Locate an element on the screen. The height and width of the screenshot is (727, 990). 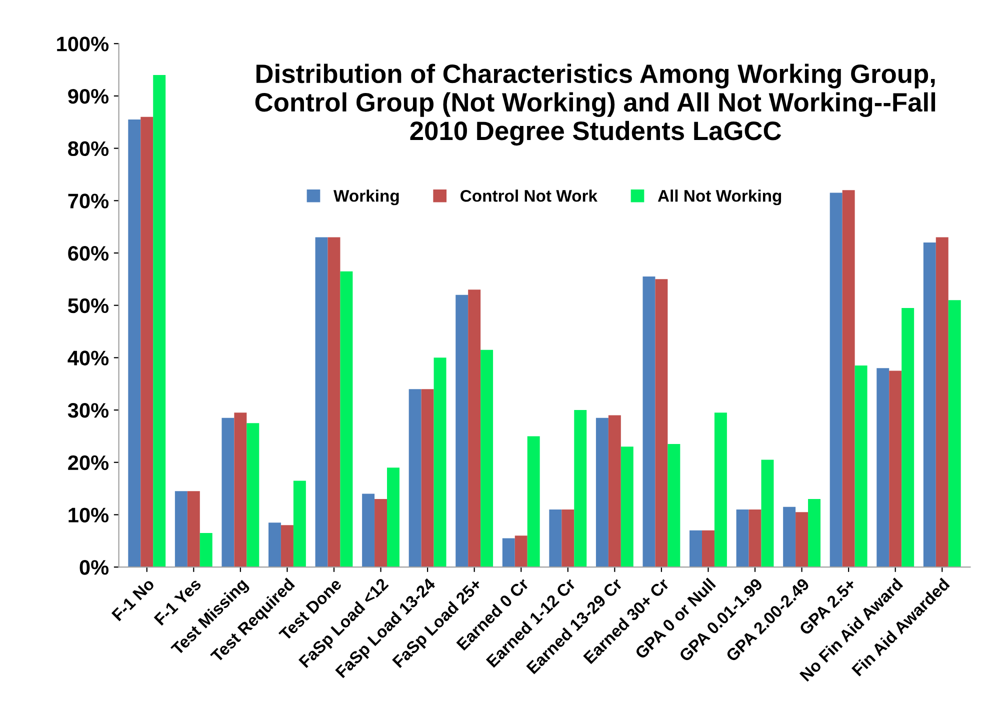
text: Distribution of Characteristics Among Working Group, Control Group (Not Working) and All Not Working--Fall 2010 Degree Students LaGCC is located at coordinates (595, 105).